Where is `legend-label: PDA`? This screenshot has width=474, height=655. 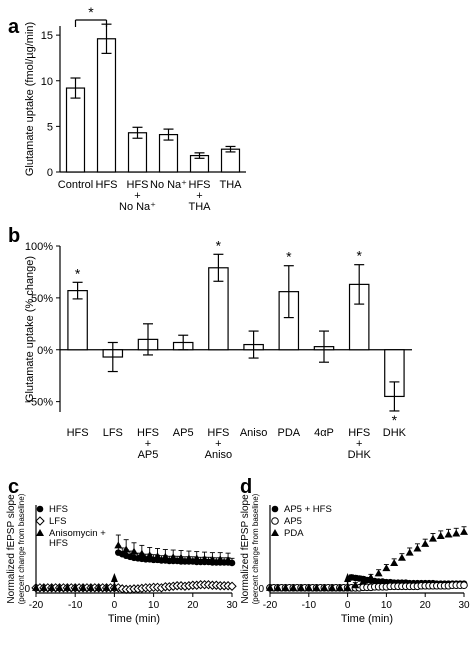 legend-label: PDA is located at coordinates (294, 533).